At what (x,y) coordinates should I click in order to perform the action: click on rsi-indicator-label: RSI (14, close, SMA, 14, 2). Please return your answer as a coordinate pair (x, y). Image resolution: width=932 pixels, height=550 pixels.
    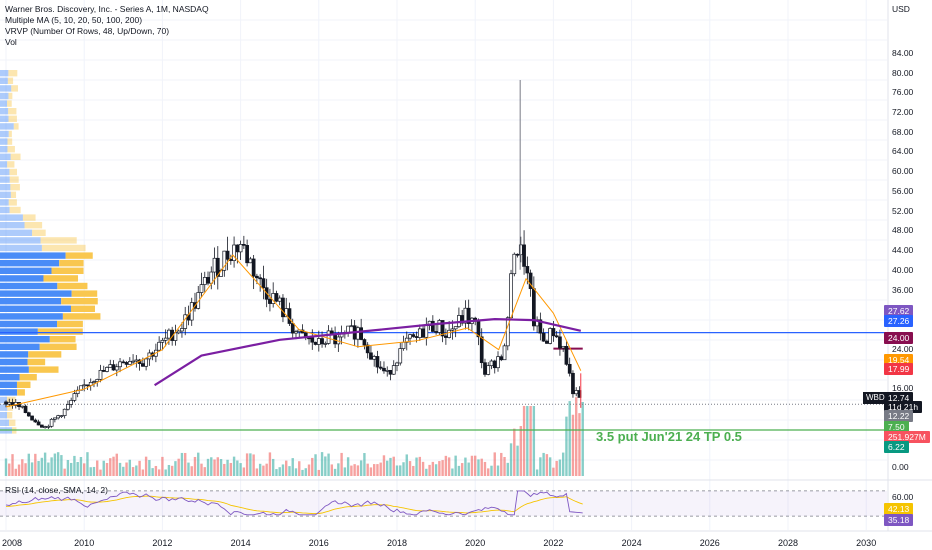
    Looking at the image, I should click on (56, 490).